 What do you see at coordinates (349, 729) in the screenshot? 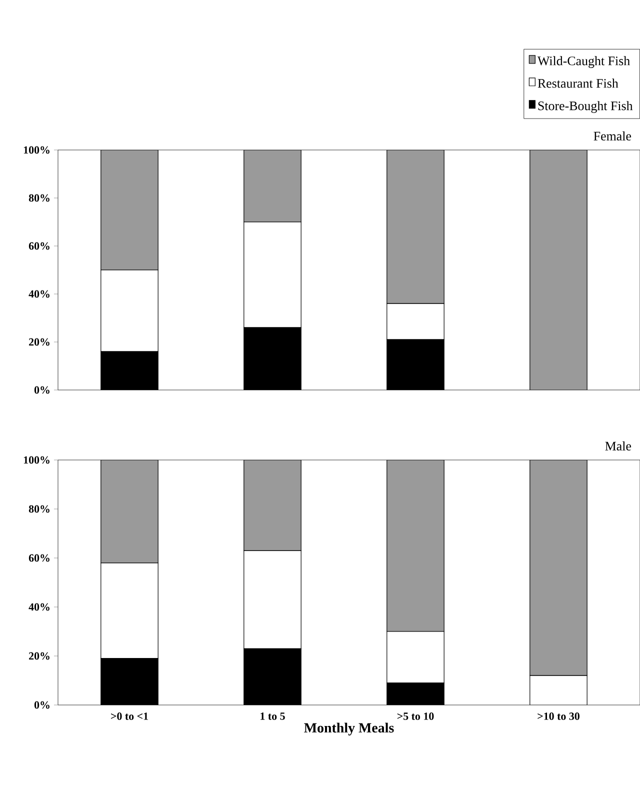
I see `x-axis-title: Monthly Meals` at bounding box center [349, 729].